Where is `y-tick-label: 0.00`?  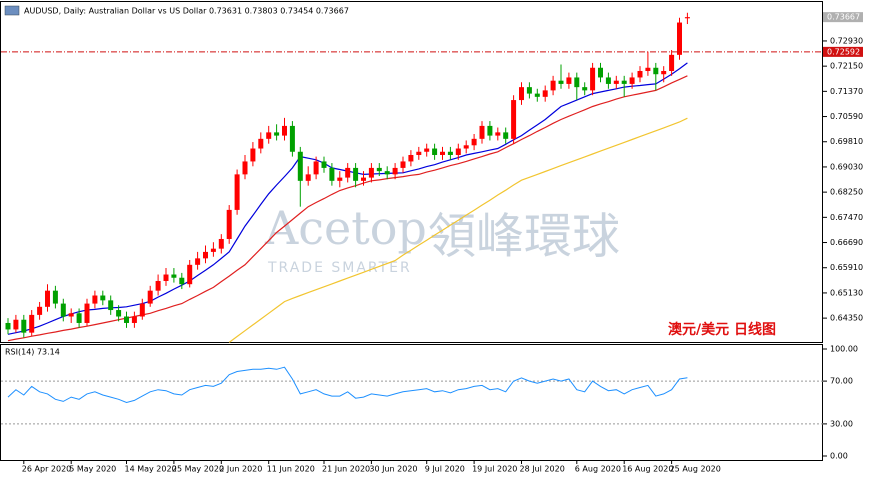 y-tick-label: 0.00 is located at coordinates (839, 456).